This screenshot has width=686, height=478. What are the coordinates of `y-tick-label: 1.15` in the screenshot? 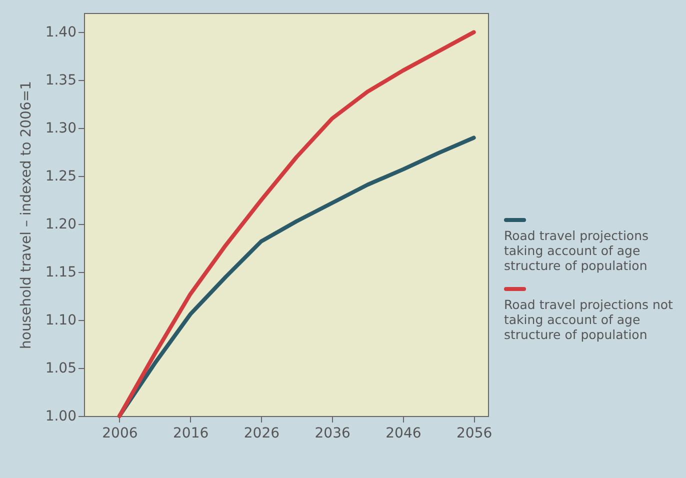 It's located at (60, 272).